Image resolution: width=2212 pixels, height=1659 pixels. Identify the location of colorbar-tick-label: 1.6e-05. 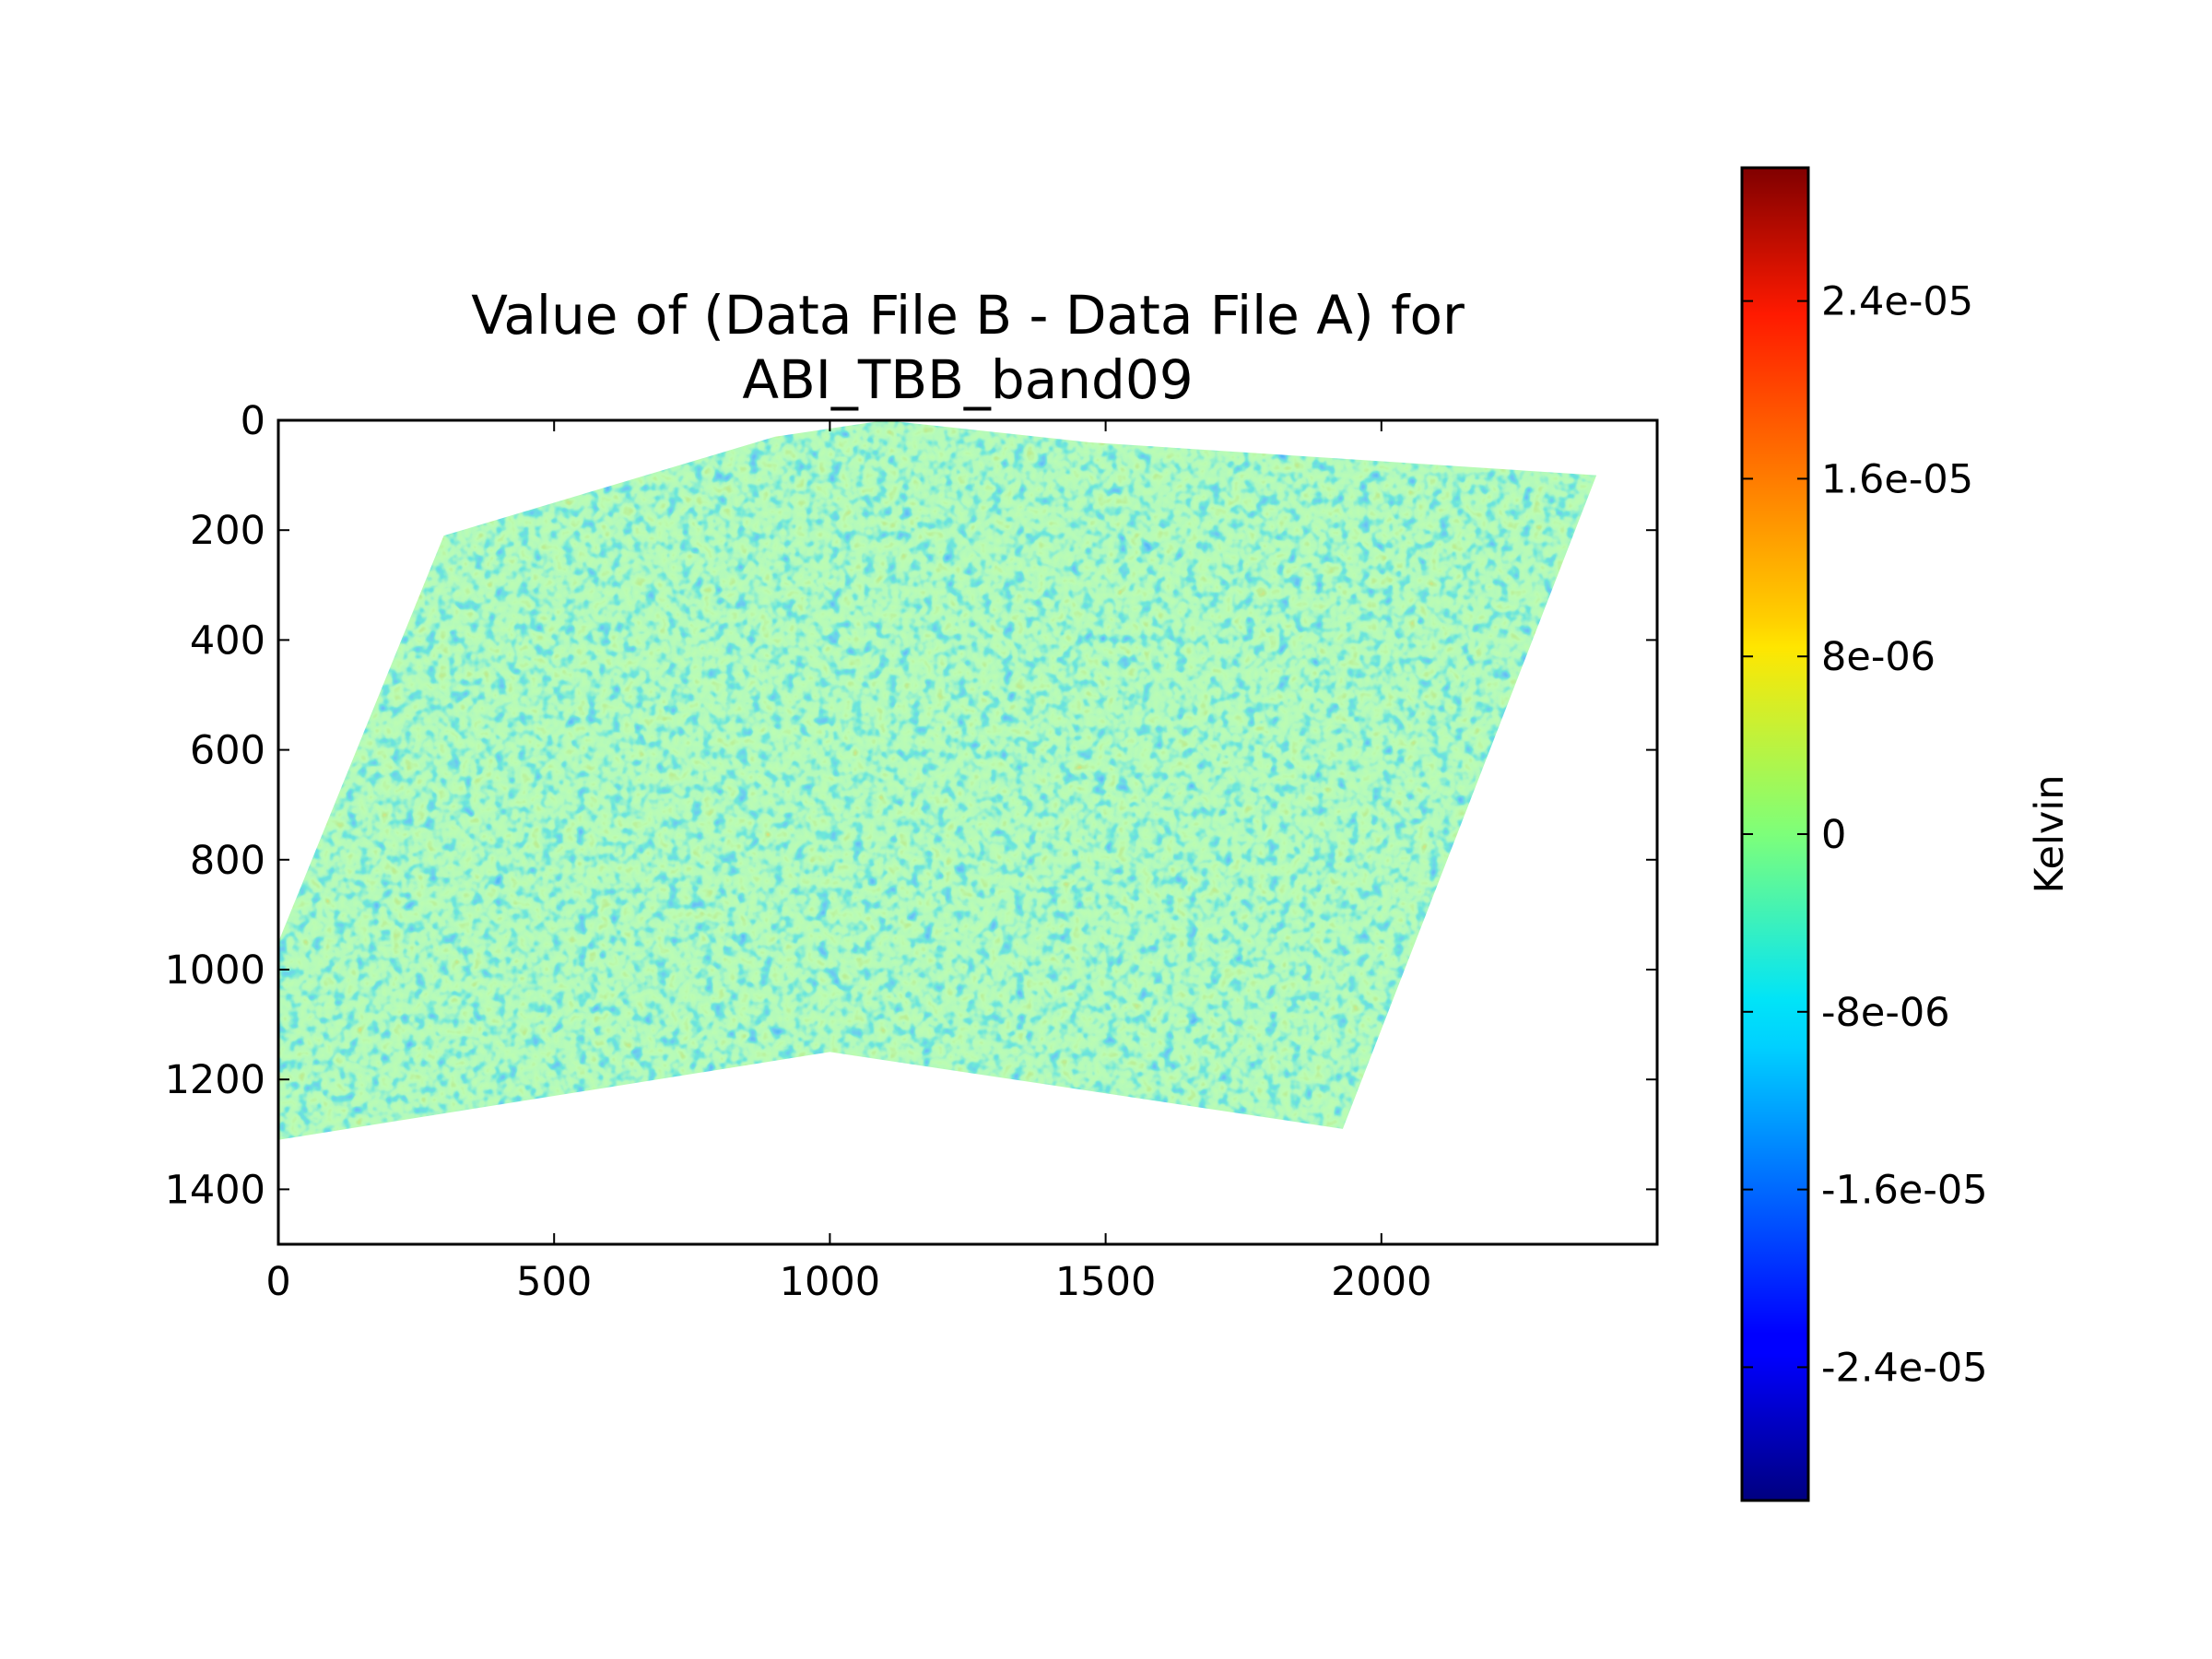
(1897, 479).